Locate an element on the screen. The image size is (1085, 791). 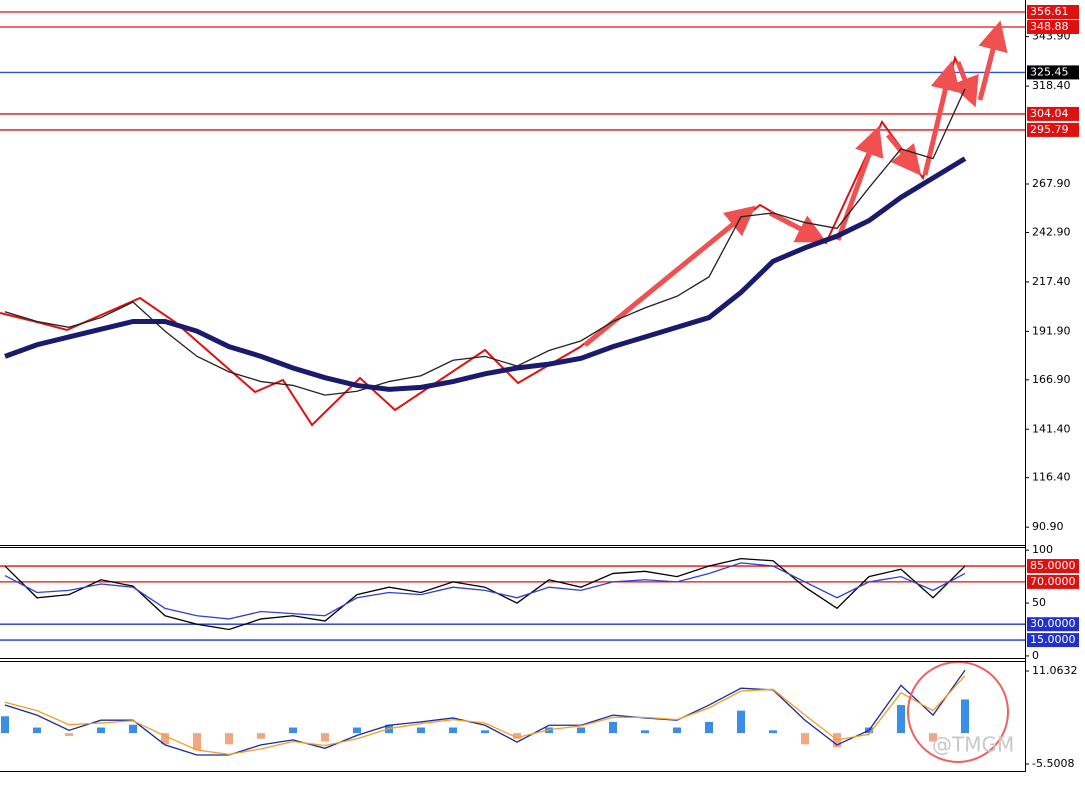
level-label: 30.0000 is located at coordinates (1053, 623).